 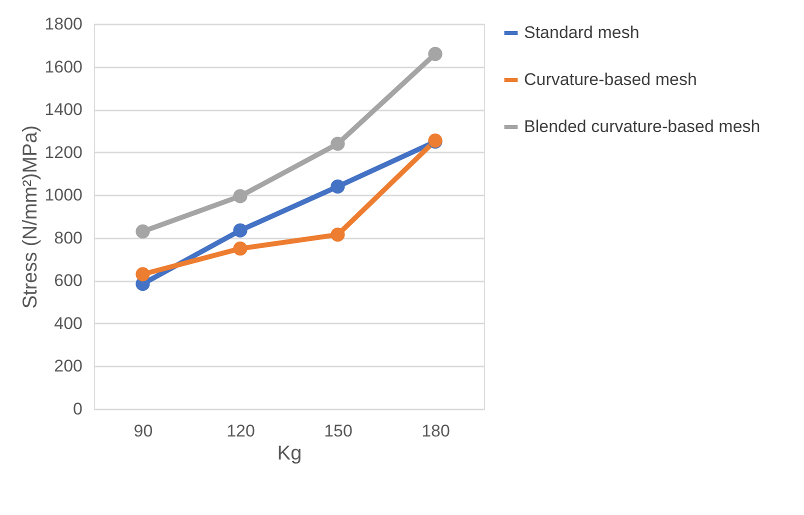 I want to click on legend-label: Curvature-based mesh, so click(x=610, y=79).